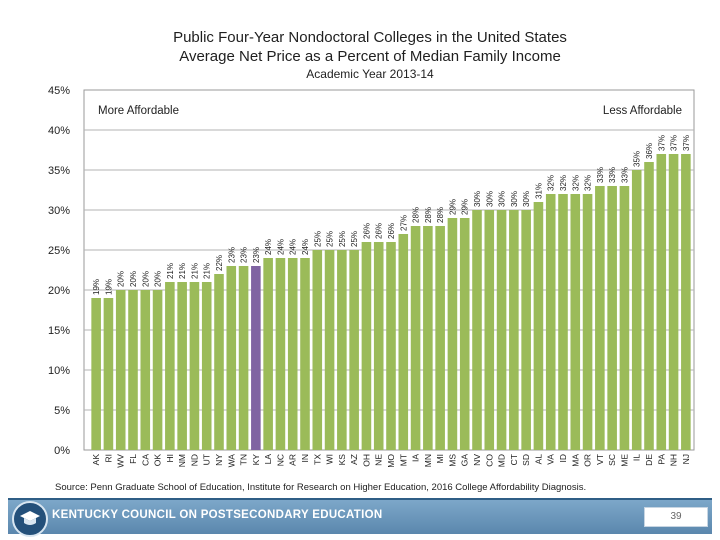 Image resolution: width=720 pixels, height=540 pixels. Describe the element at coordinates (219, 362) in the screenshot. I see `bar-ny` at that location.